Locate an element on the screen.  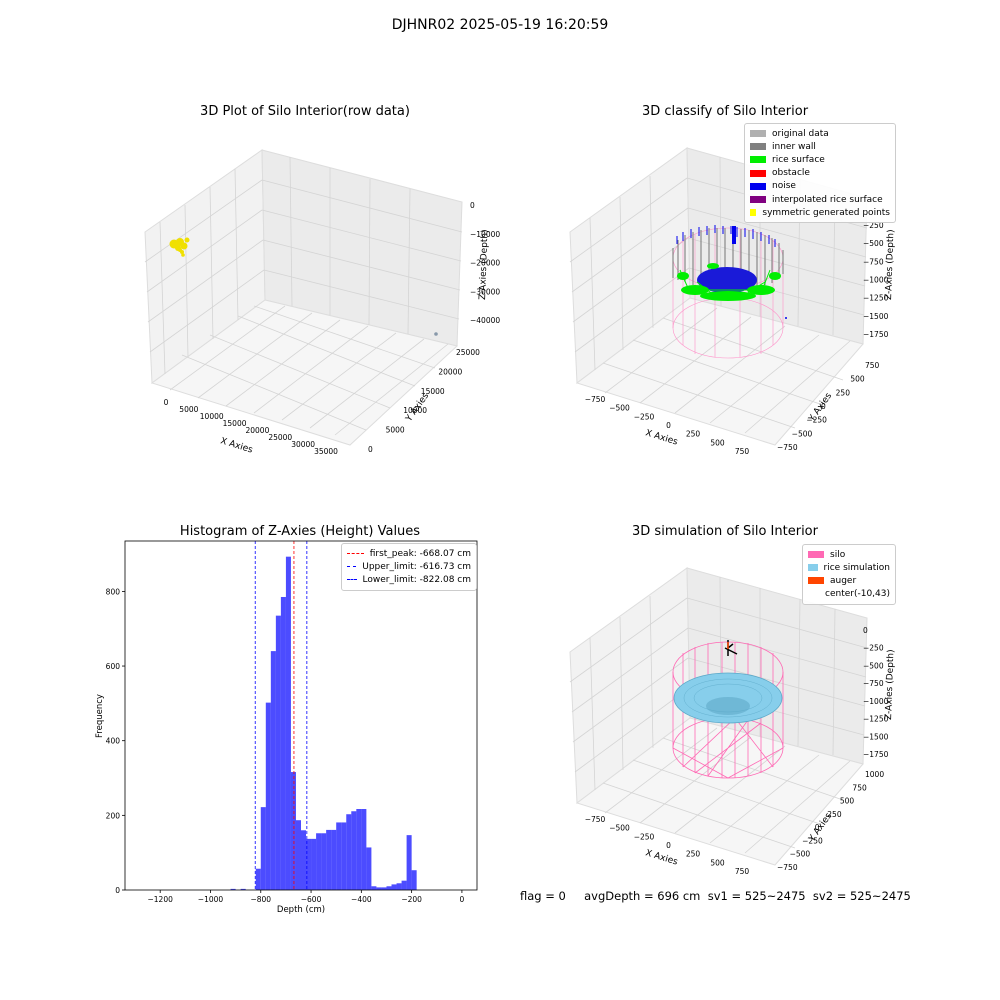
chart4-legend-label: silo is located at coordinates (838, 554).